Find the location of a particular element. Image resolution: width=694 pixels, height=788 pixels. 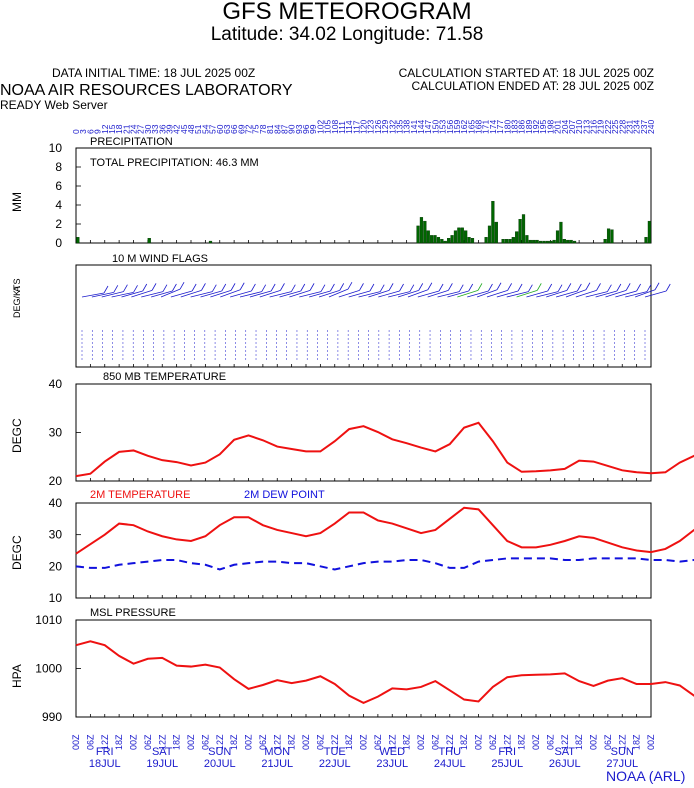

t2m-legend: 2M TEMPERATURE is located at coordinates (140, 495).